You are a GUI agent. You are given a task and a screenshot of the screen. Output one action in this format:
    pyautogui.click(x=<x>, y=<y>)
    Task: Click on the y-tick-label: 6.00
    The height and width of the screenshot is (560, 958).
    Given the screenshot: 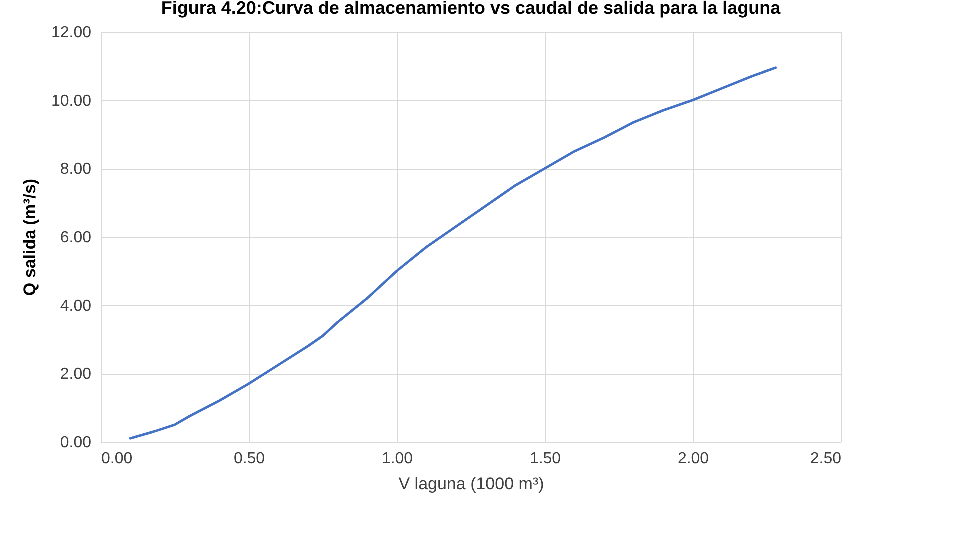 What is the action you would take?
    pyautogui.click(x=76, y=238)
    